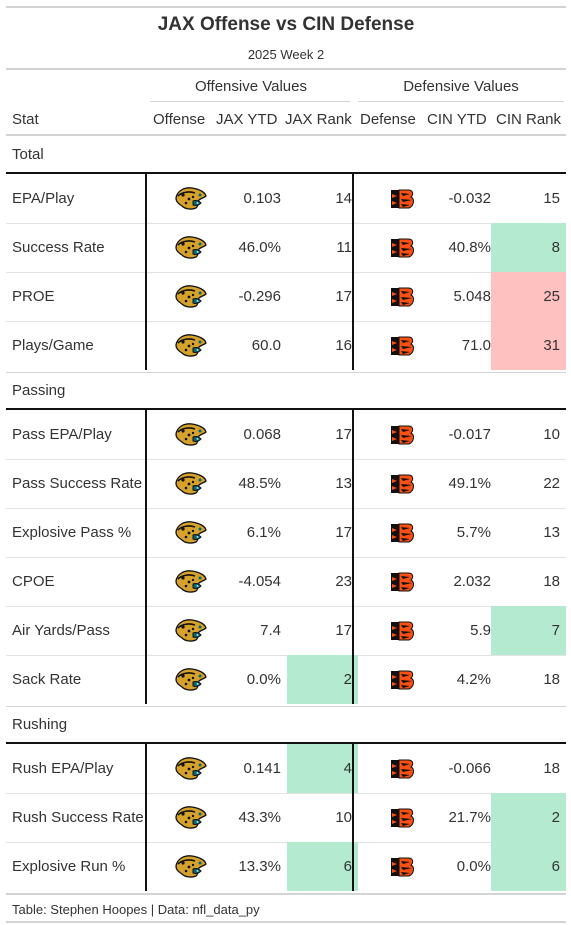 The width and height of the screenshot is (571, 925). Describe the element at coordinates (286, 434) in the screenshot. I see `table-row-pass-epa-play: Pass EPA/Play 0.068 17 -0.017 10` at that location.